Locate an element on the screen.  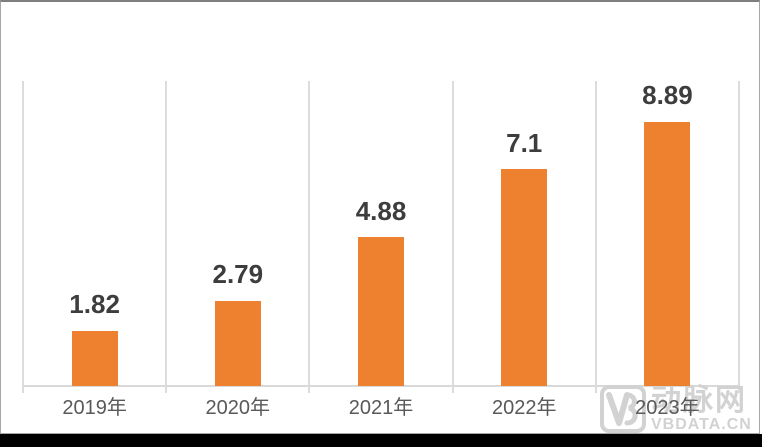
watermark-text-column: 动脉网 VBDATA.CN is located at coordinates (701, 409).